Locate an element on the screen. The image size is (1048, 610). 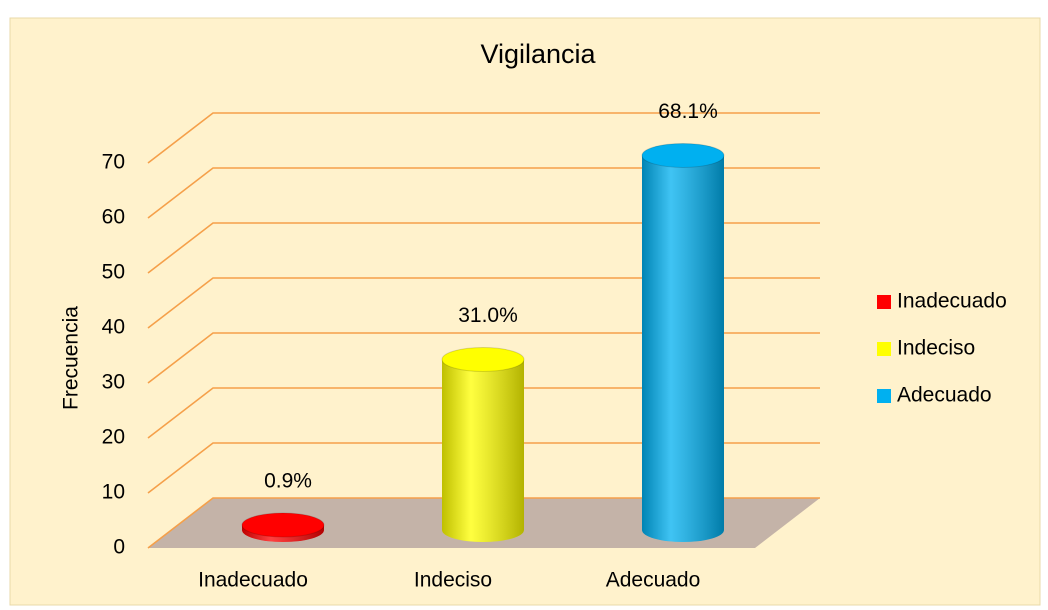
data-label: 0.9% is located at coordinates (288, 481).